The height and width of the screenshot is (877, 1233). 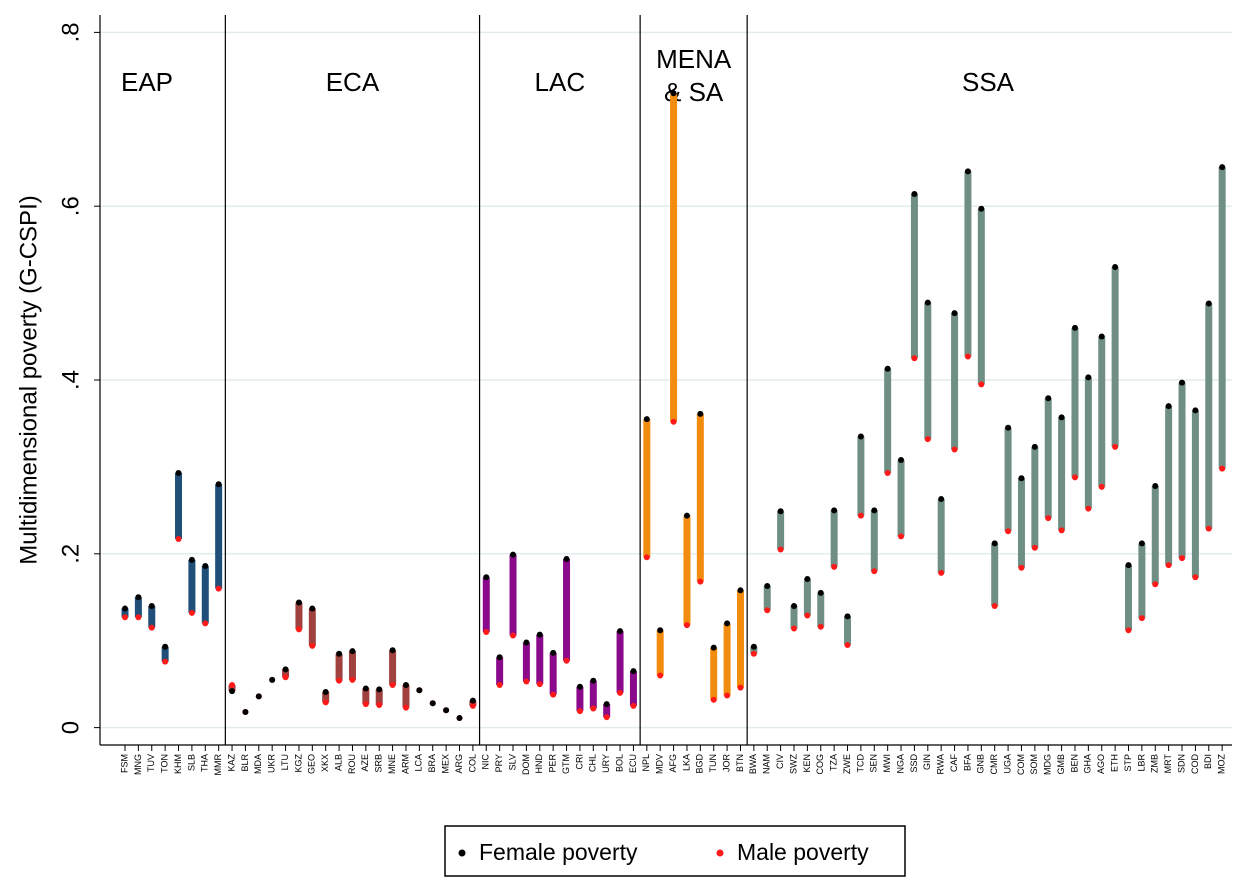 What do you see at coordinates (392, 764) in the screenshot?
I see `x-tick-label: MNE` at bounding box center [392, 764].